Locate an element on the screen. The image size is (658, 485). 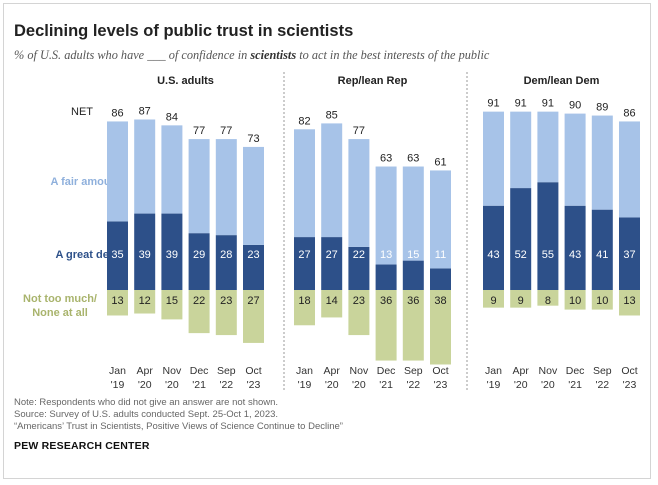
not-too-much-value-label: 22 is located at coordinates (199, 301).